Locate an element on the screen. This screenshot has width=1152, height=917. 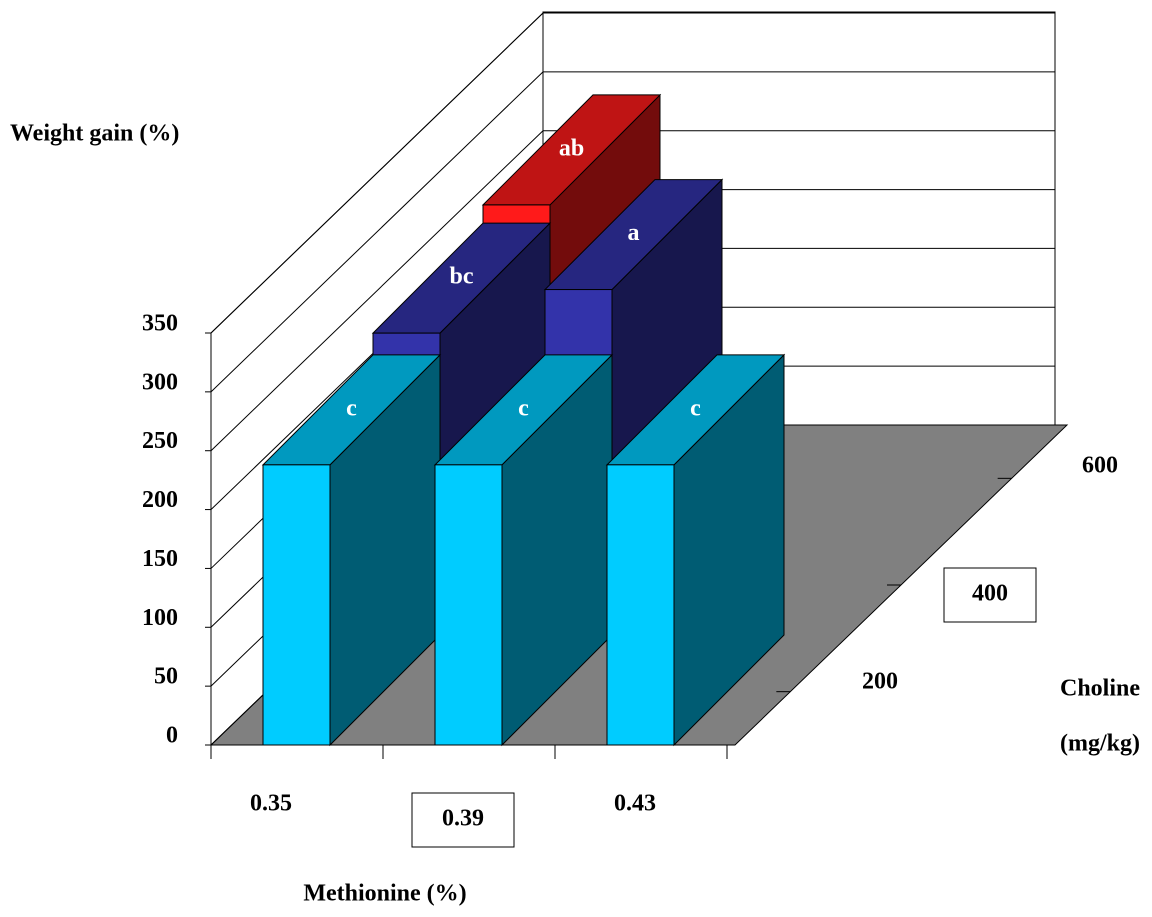
x-tick-label: 0.35 is located at coordinates (271, 804).